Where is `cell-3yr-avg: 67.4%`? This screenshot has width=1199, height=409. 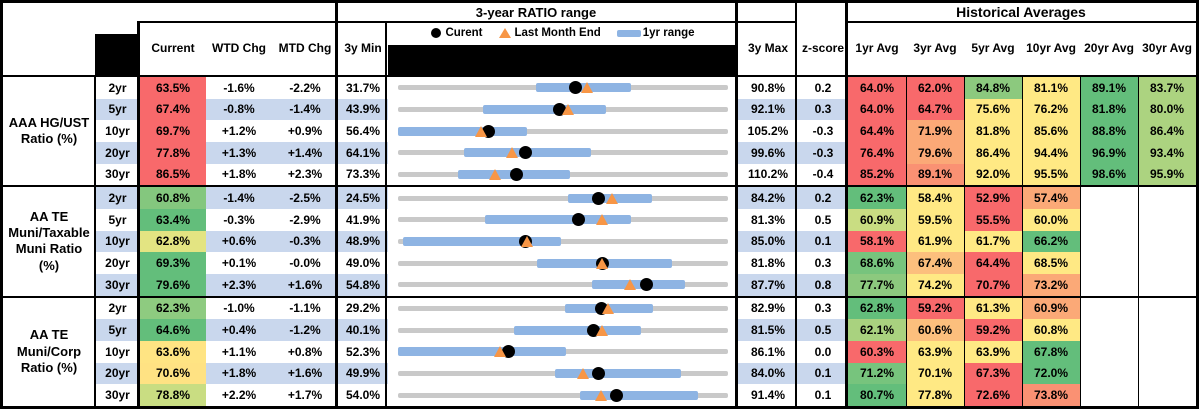
cell-3yr-avg: 67.4% is located at coordinates (935, 263).